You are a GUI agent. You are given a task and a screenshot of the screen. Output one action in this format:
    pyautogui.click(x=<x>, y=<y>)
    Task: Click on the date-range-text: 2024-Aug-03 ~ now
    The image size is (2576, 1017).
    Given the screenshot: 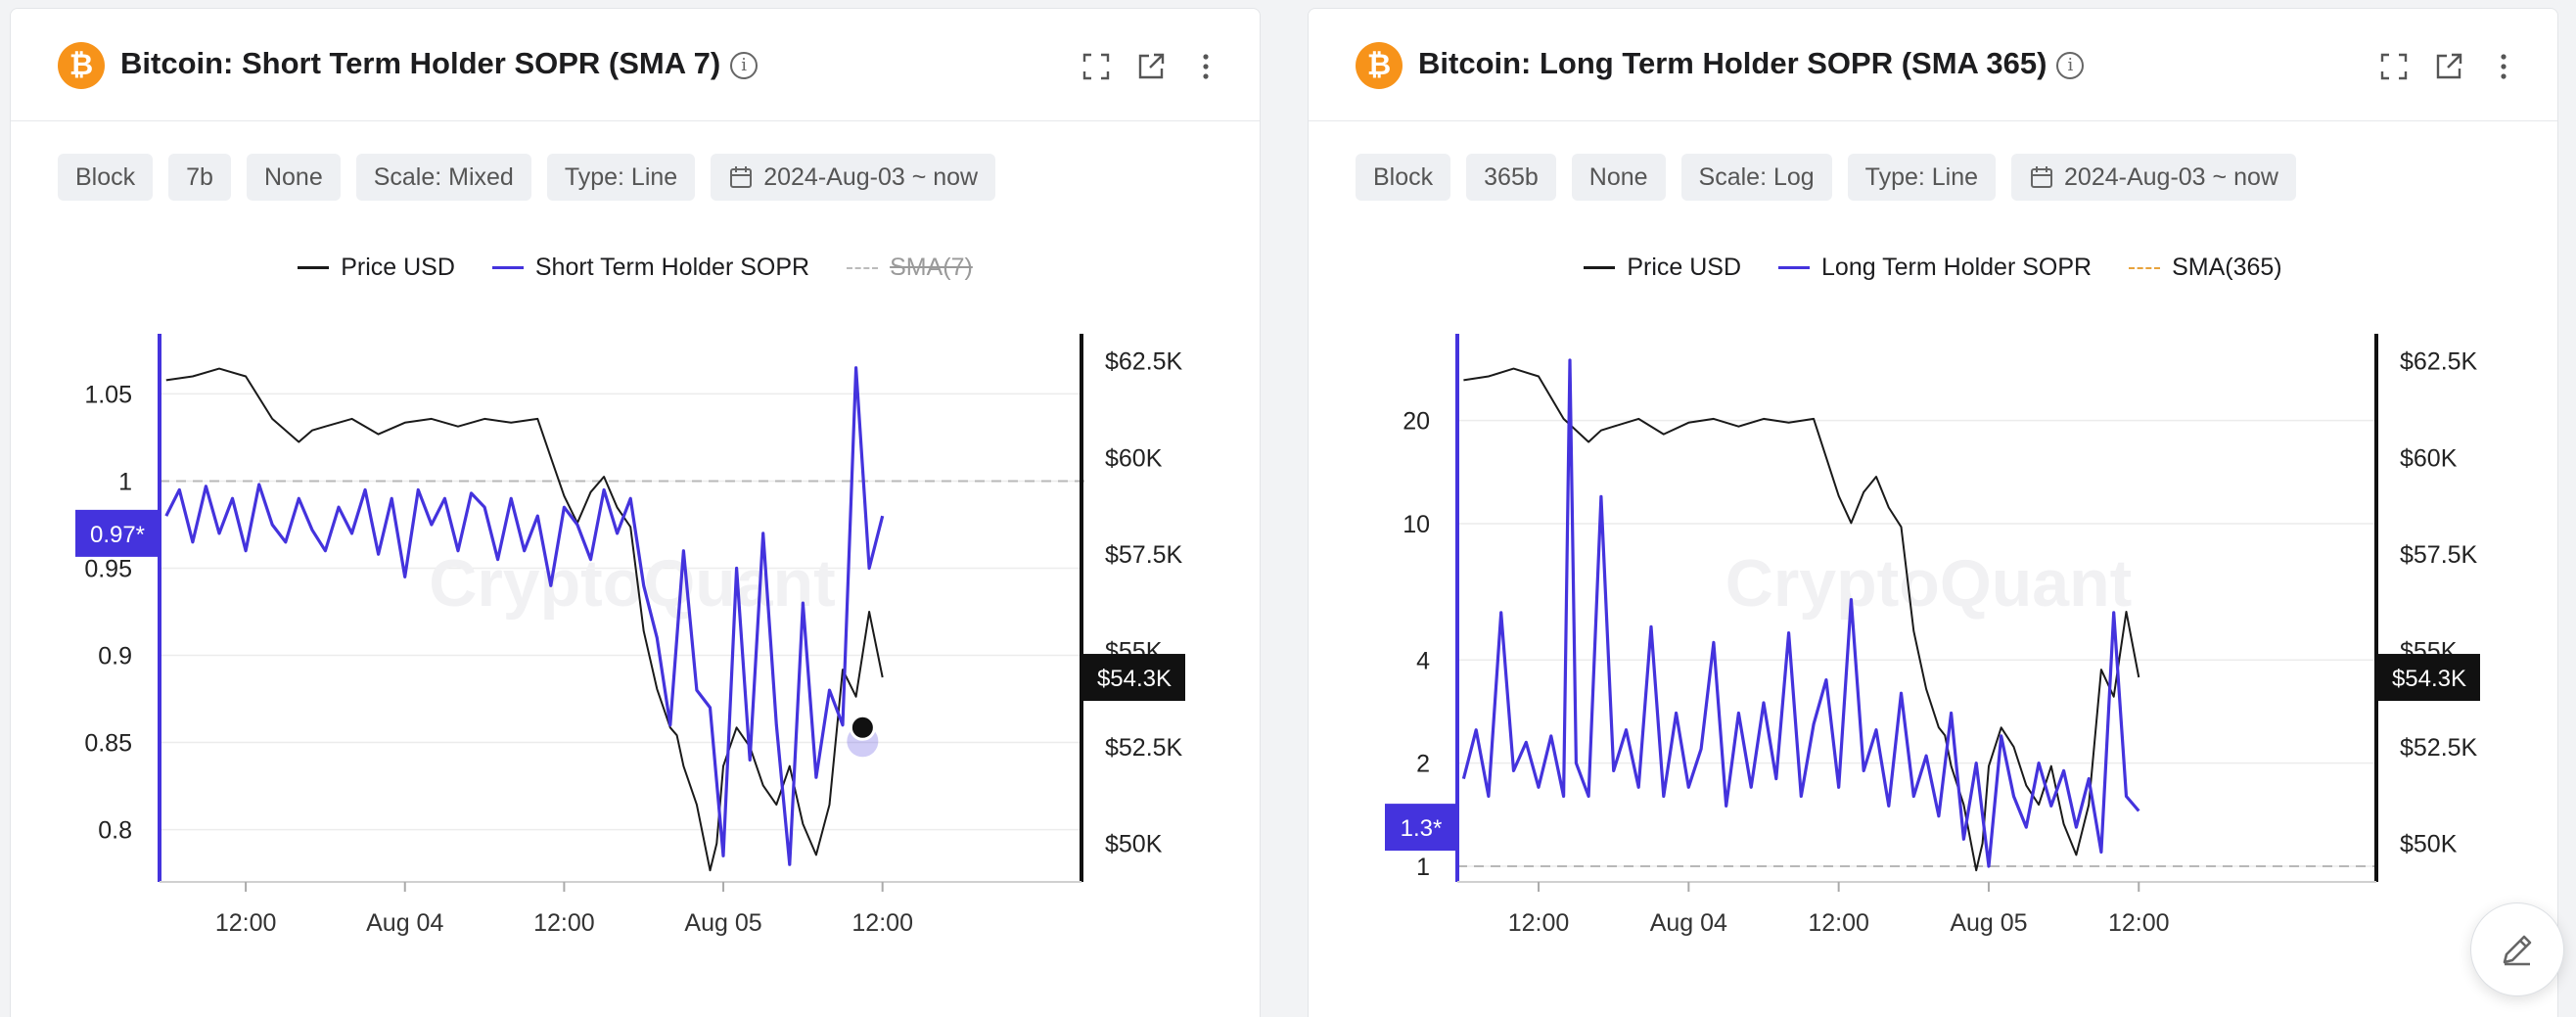 What is the action you would take?
    pyautogui.click(x=871, y=176)
    